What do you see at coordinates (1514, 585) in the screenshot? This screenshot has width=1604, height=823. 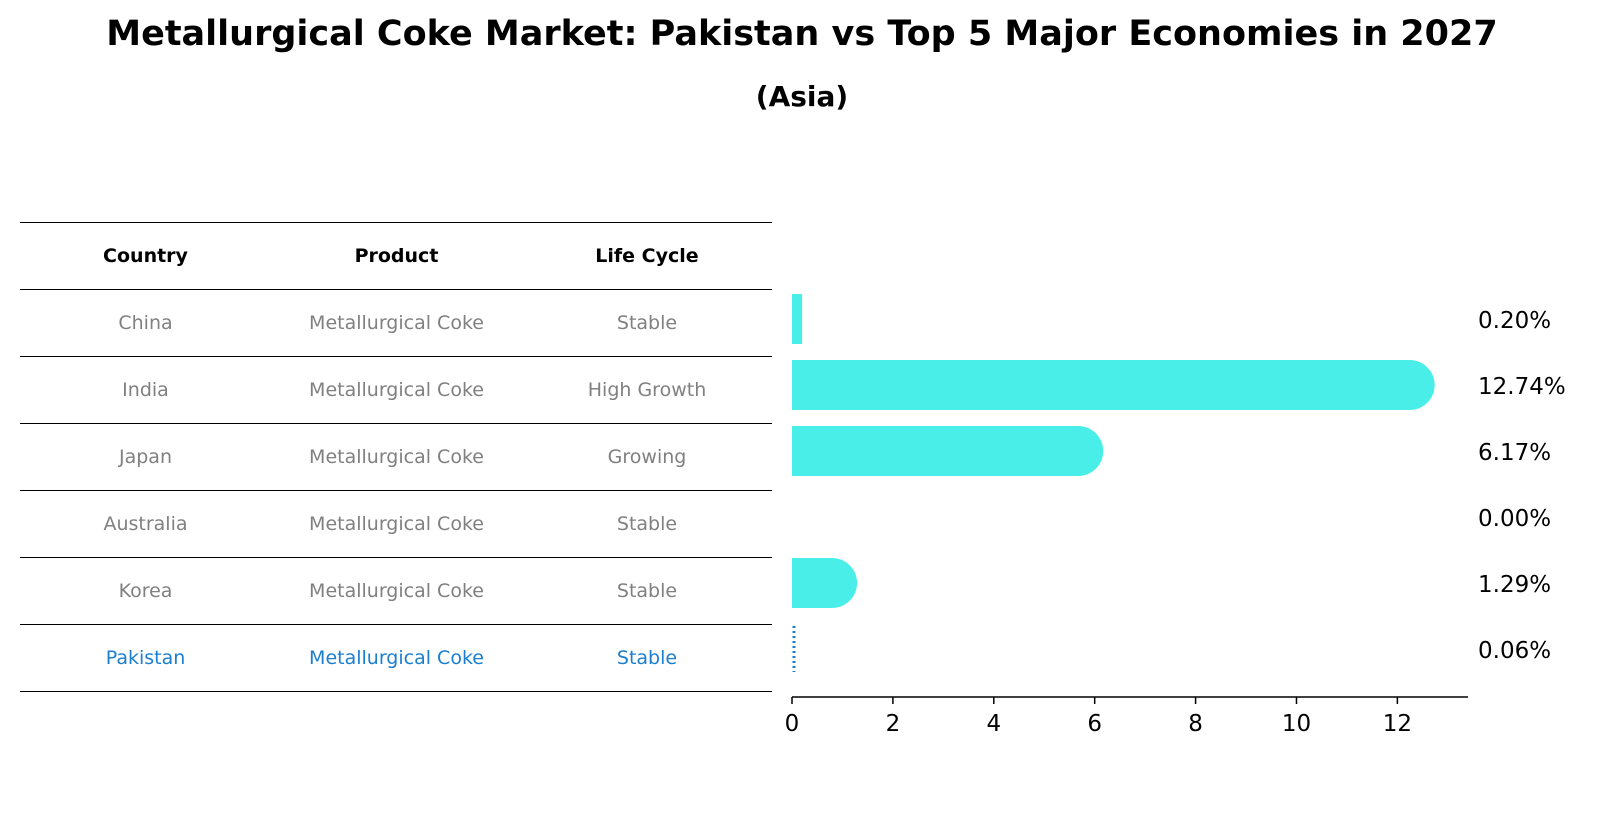 I see `bar-value-label: 1.29%` at bounding box center [1514, 585].